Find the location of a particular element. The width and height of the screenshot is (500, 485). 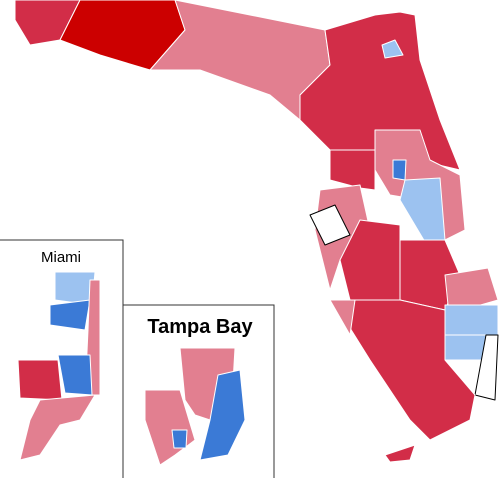

miami-inset: Miami is located at coordinates (62, 358).